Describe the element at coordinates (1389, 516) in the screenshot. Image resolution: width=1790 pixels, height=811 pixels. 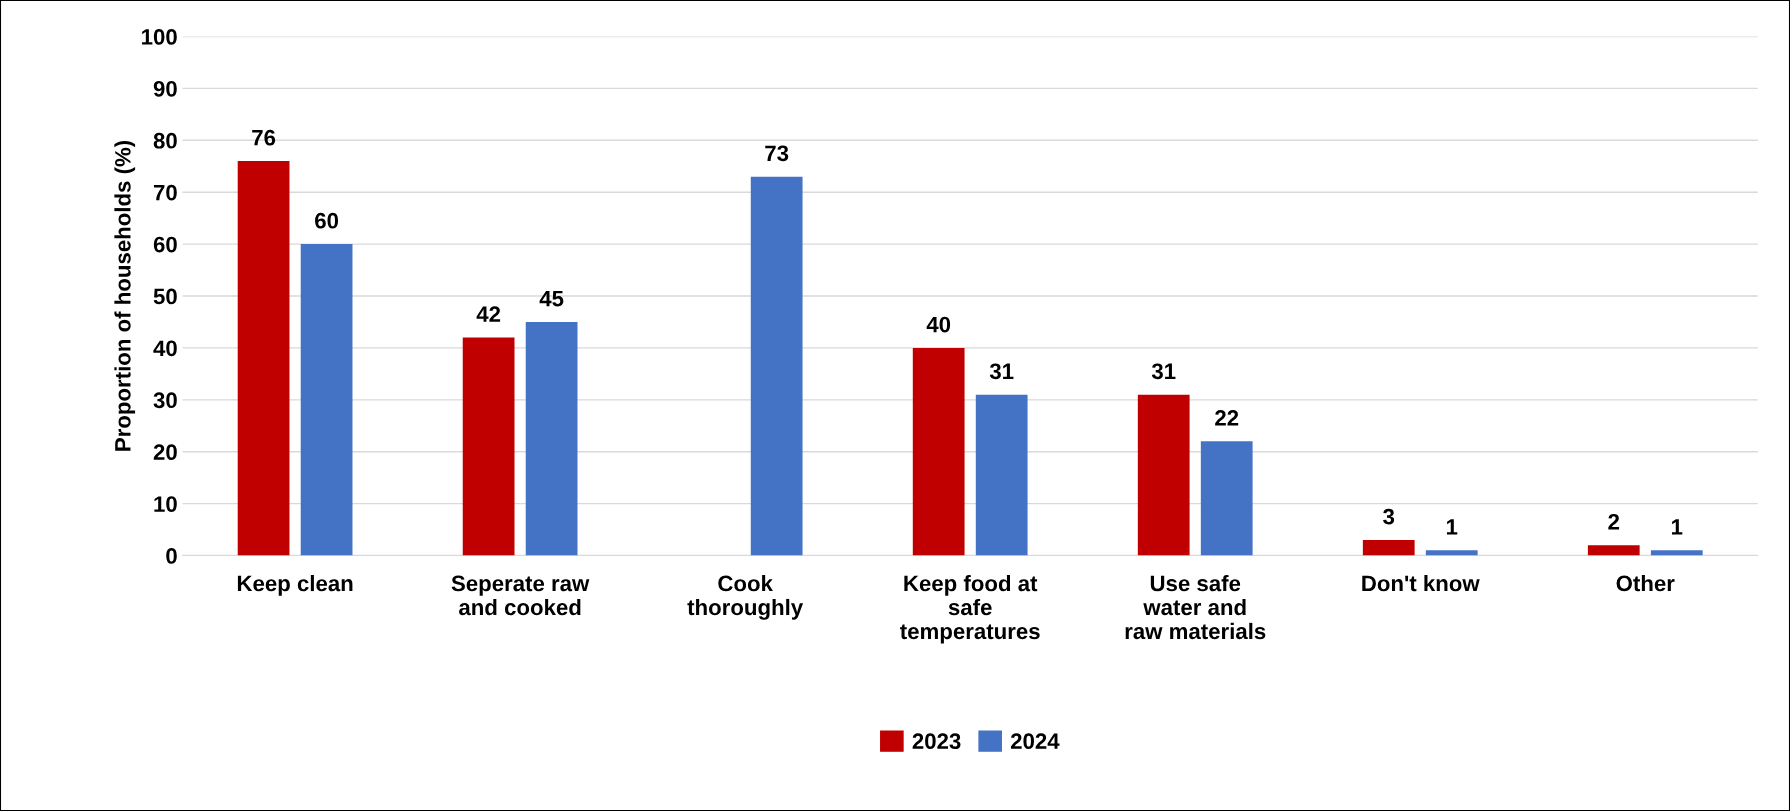
I see `data-label: 3` at that location.